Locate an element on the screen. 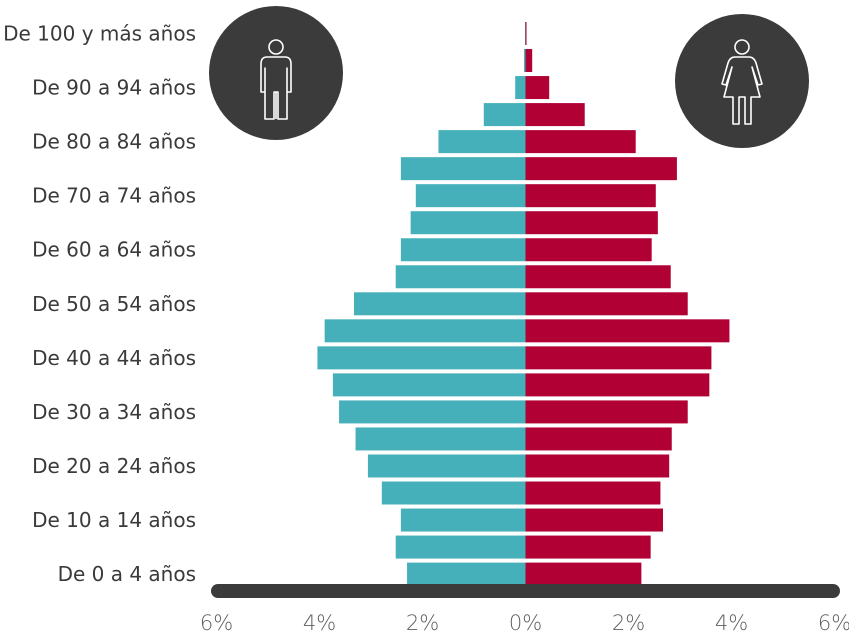  x-axis-ticks: 6% 4% 2% 0% 2% 4% 6% is located at coordinates (524, 623).